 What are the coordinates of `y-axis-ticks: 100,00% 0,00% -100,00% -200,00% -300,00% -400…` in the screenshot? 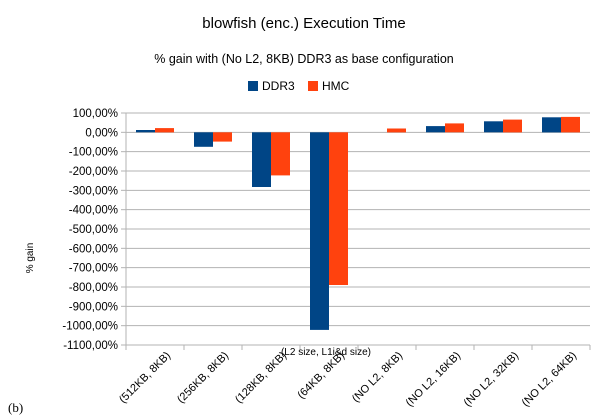 It's located at (94, 230).